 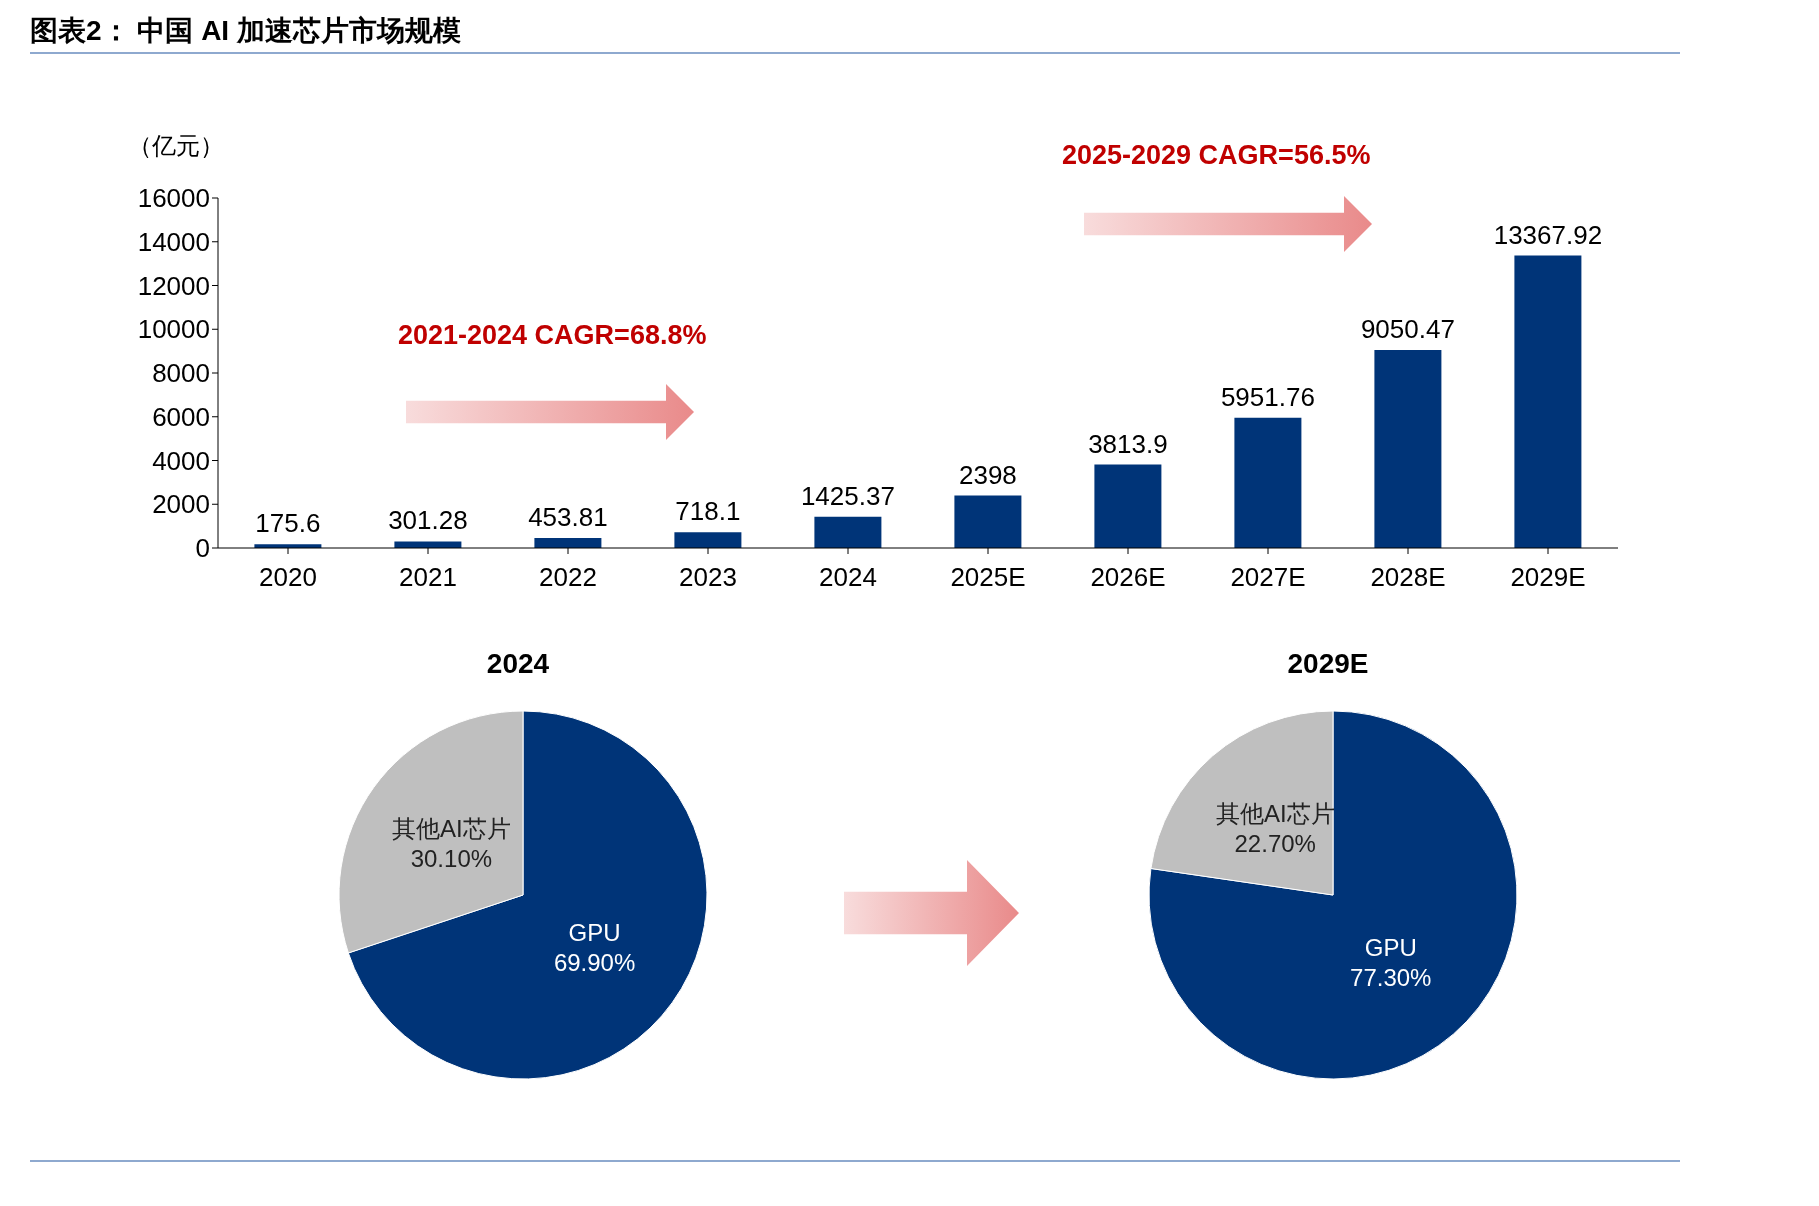 What do you see at coordinates (552, 335) in the screenshot?
I see `annotation: 2021-2024 CAGR=68.8%` at bounding box center [552, 335].